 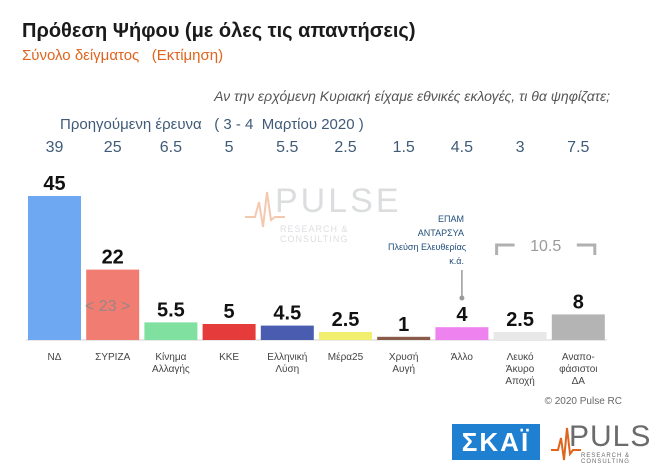 What do you see at coordinates (520, 357) in the screenshot?
I see `category-label: Λευκό` at bounding box center [520, 357].